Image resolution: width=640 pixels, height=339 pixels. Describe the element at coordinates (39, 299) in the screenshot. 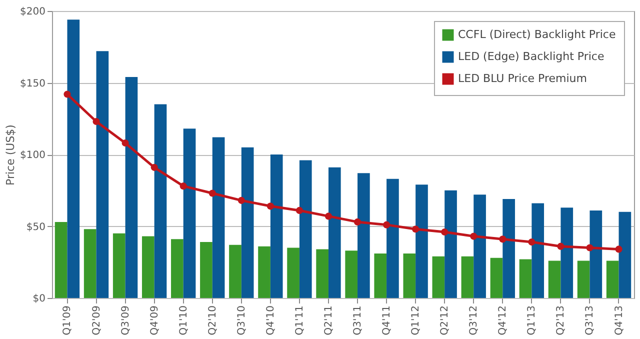

I see `y-tick-label: $0` at that location.